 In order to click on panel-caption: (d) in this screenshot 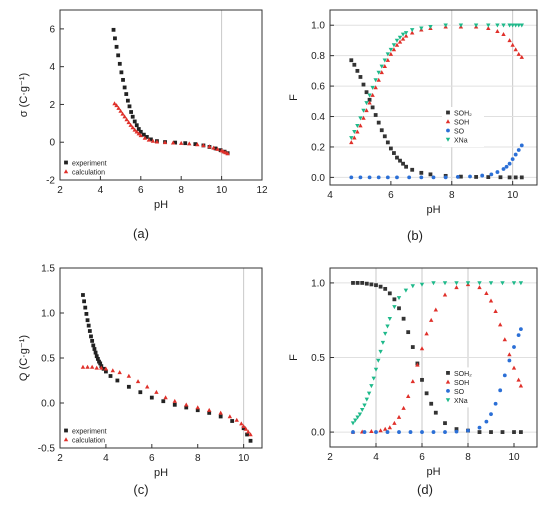, I will do `click(425, 489)`.